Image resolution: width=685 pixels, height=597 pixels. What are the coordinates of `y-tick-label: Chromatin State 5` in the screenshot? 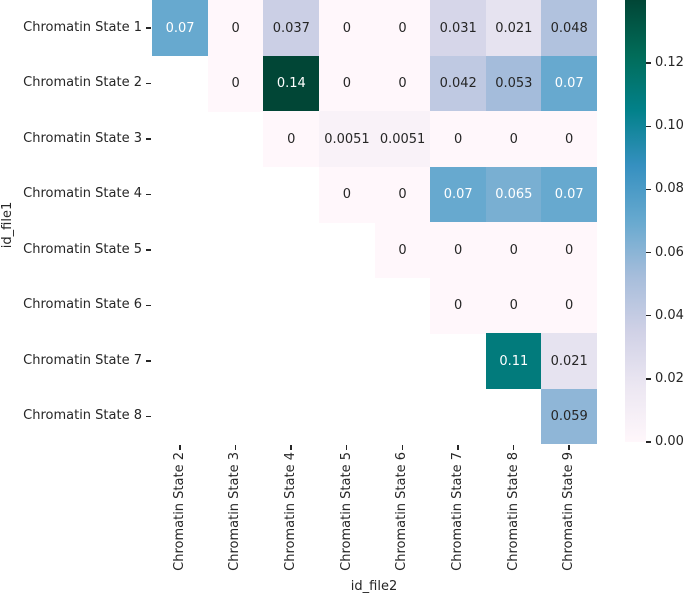 It's located at (82, 249).